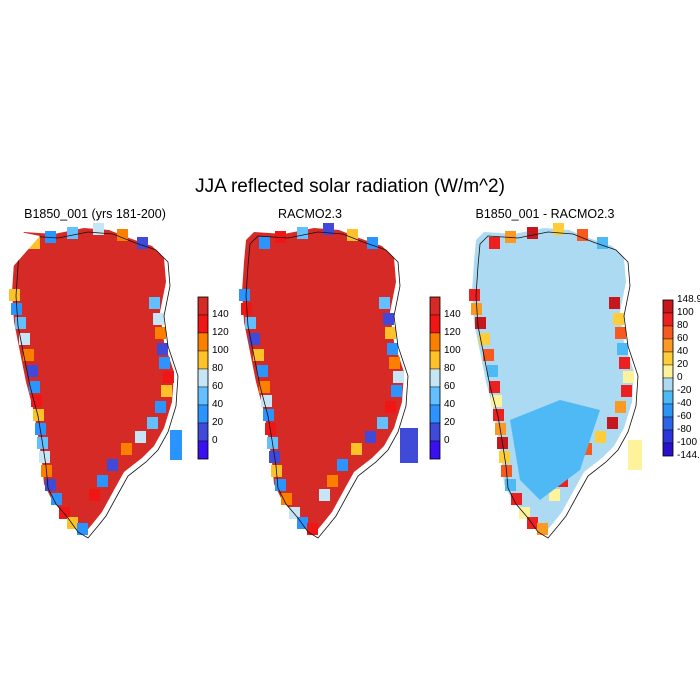 The height and width of the screenshot is (700, 700). I want to click on colorbar-model-tick-label: 120, so click(220, 332).